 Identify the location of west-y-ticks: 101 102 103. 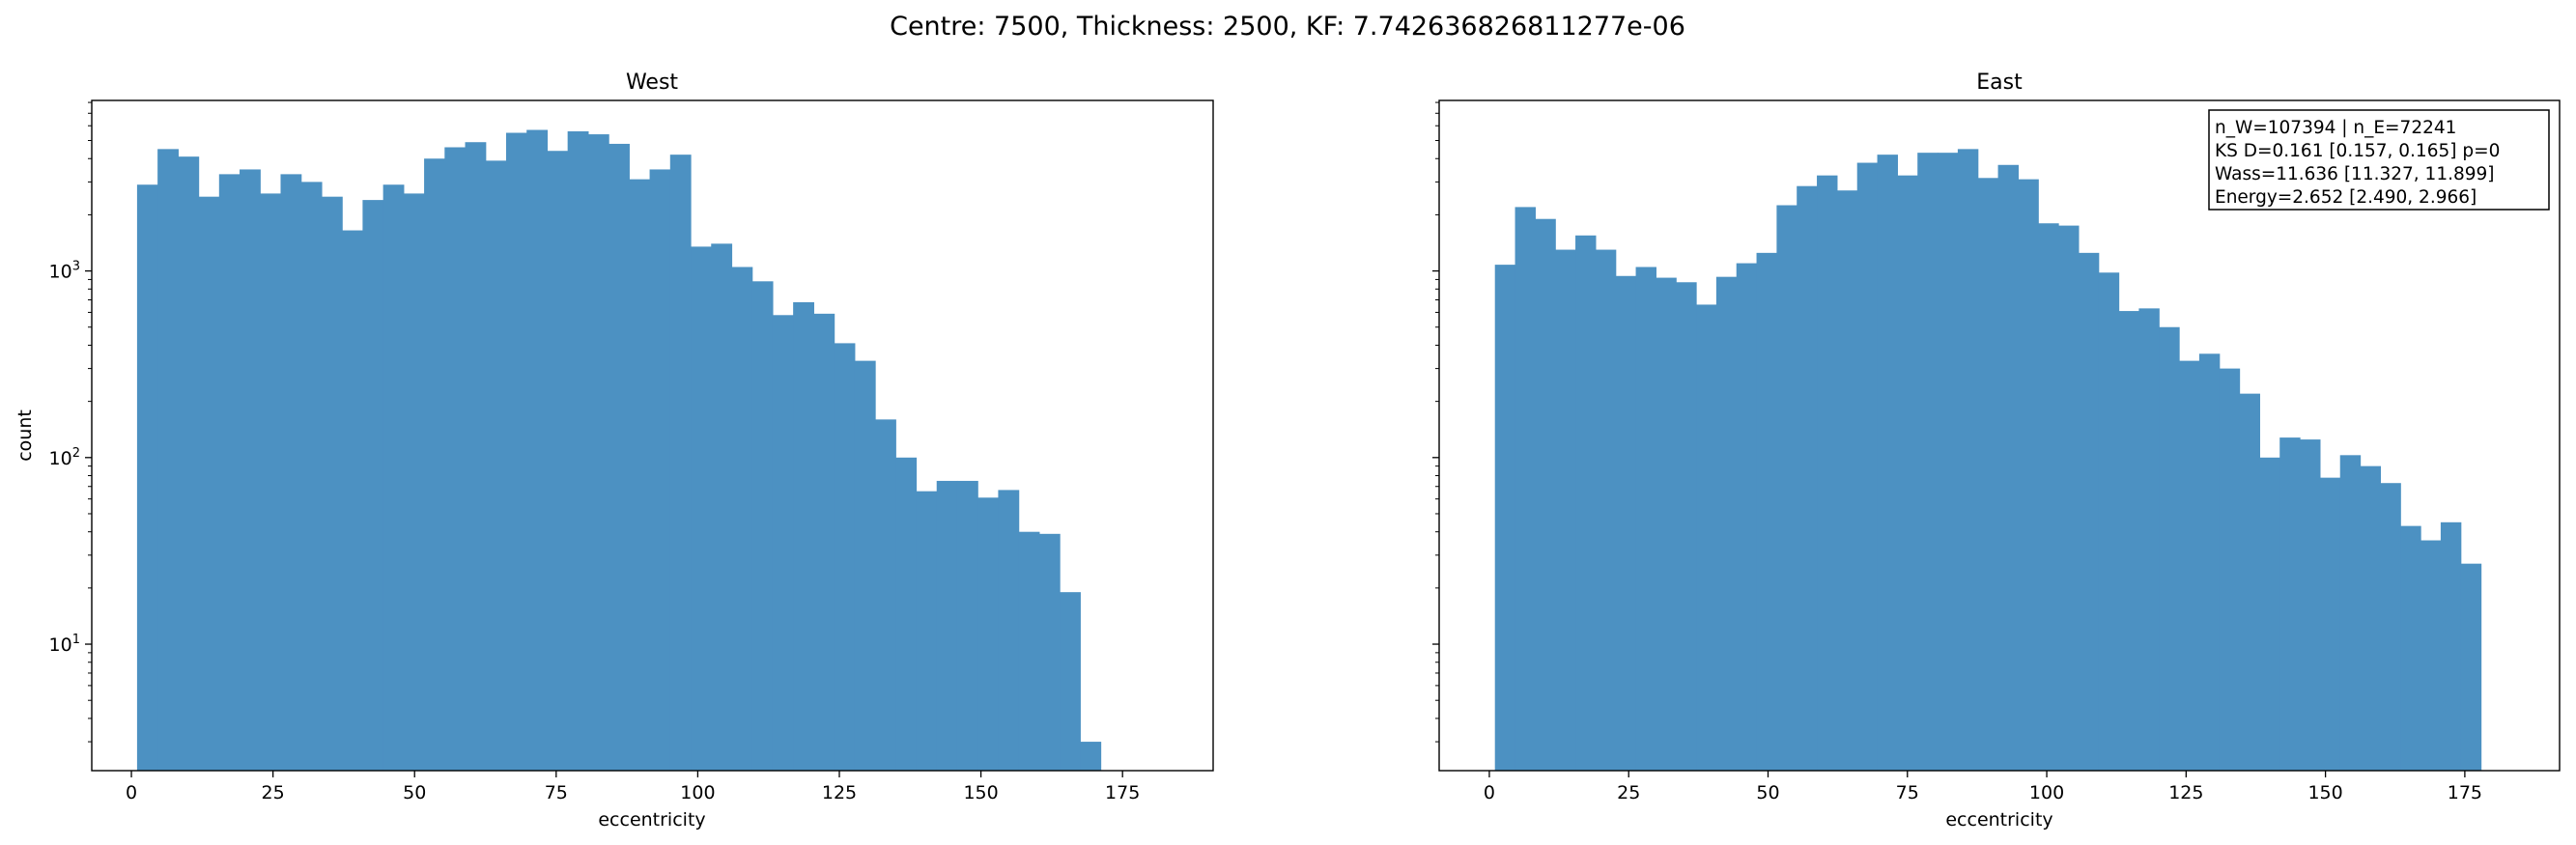
(70, 422).